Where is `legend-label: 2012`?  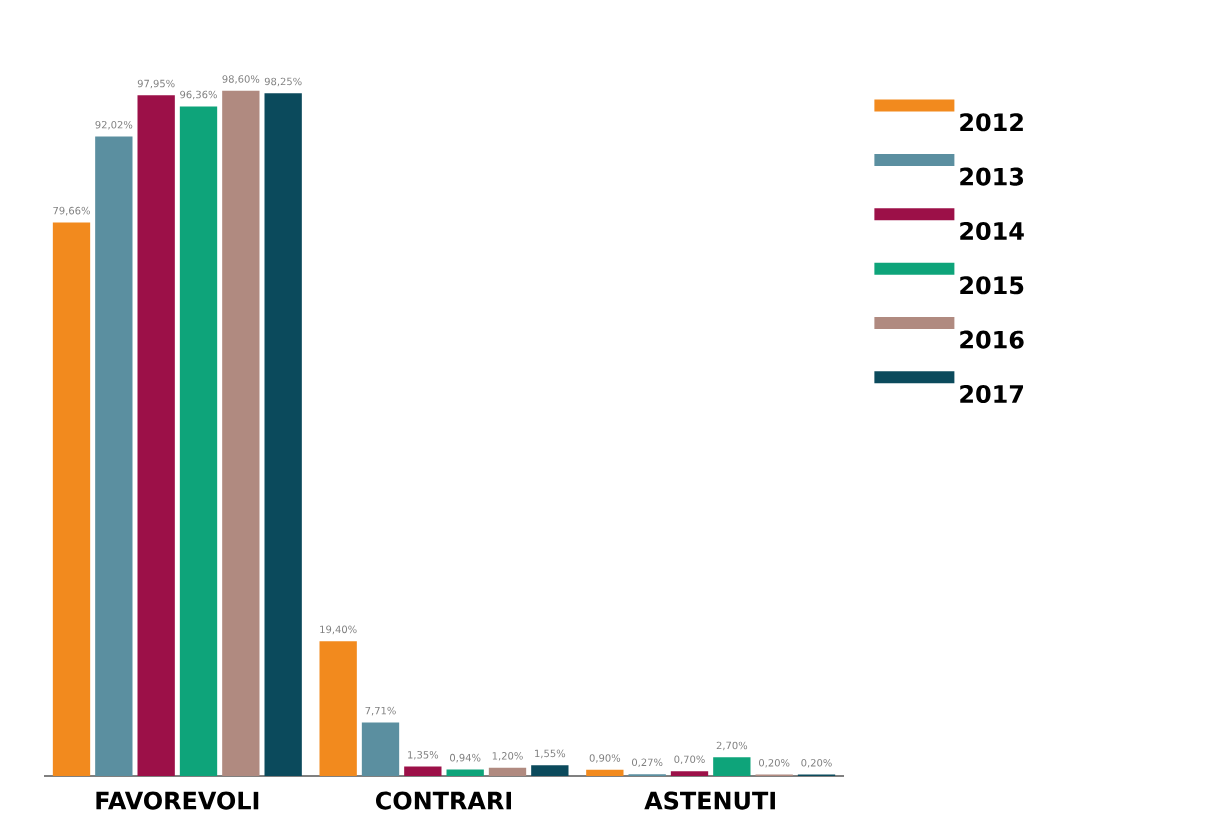 legend-label: 2012 is located at coordinates (991, 122).